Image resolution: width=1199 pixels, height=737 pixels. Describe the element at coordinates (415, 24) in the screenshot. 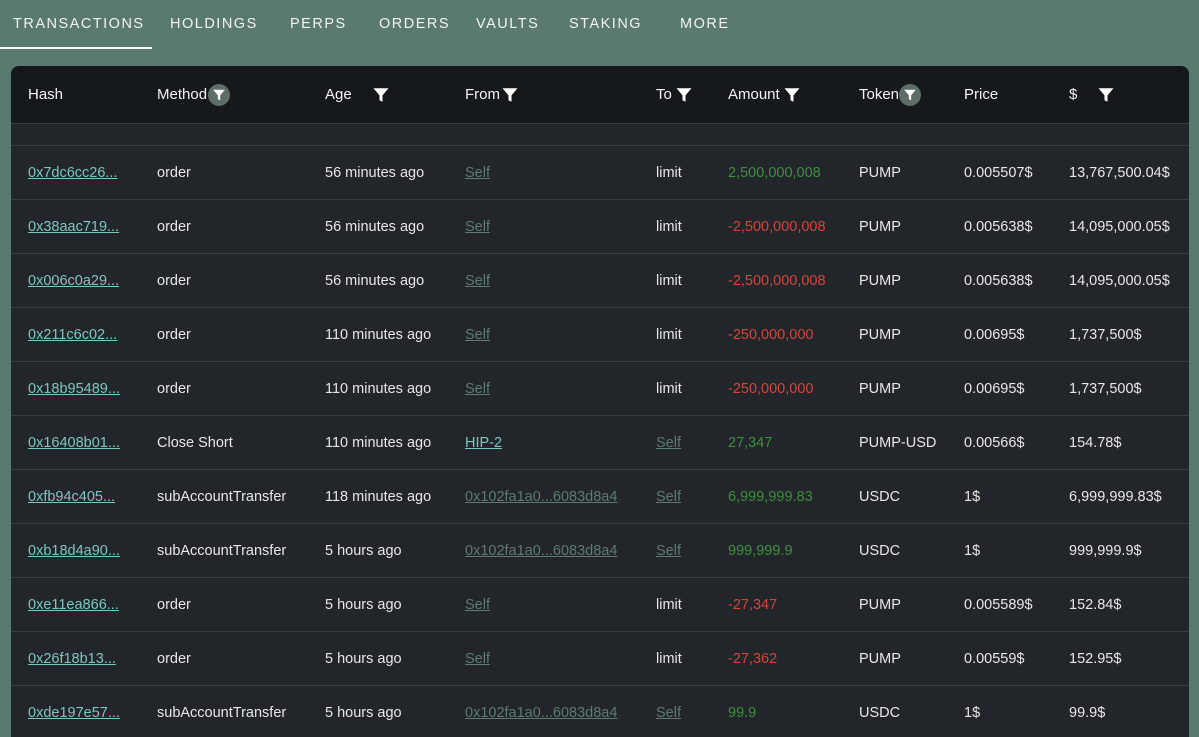

I see `tab-orders: ORDERS` at that location.